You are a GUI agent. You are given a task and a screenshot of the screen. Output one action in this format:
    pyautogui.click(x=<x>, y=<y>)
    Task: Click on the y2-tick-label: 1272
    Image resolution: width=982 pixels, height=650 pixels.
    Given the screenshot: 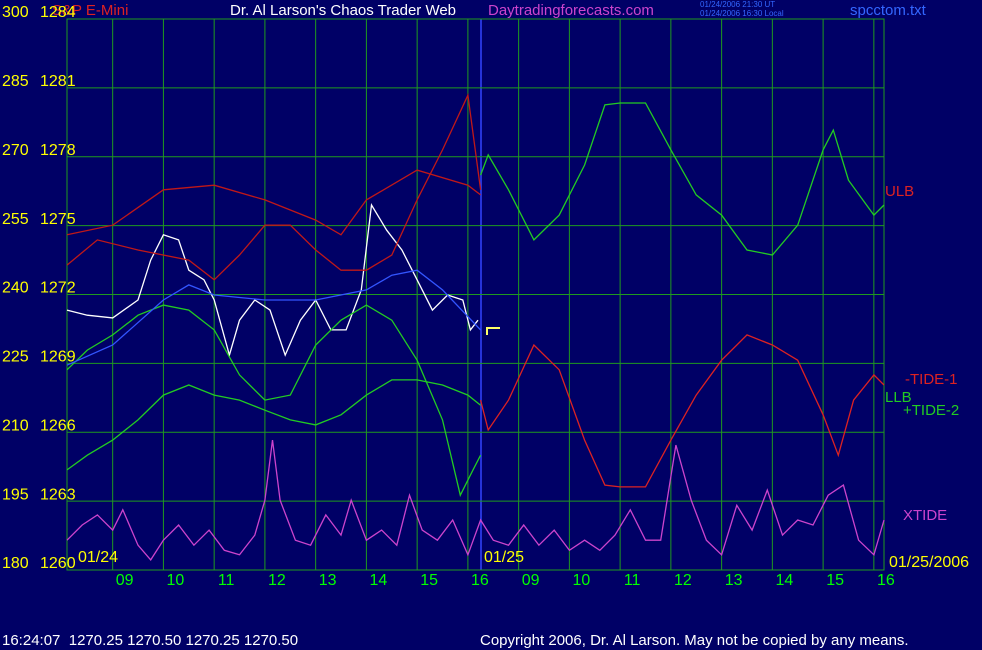 What is the action you would take?
    pyautogui.click(x=58, y=288)
    